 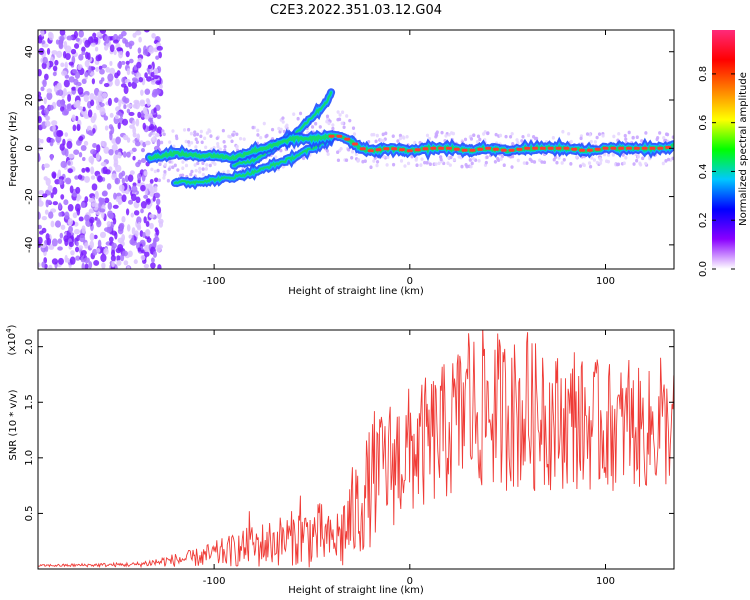 I want to click on y-tick-label: 0.5, so click(x=29, y=513).